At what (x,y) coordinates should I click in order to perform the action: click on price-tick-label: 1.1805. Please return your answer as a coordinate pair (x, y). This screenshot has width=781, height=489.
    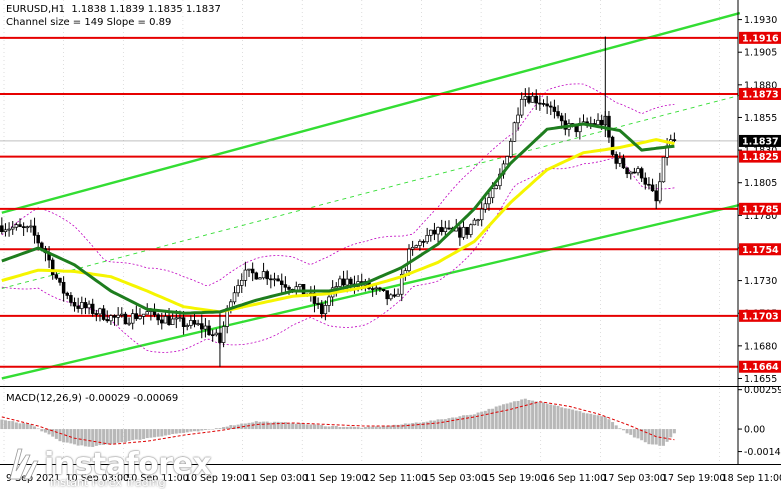
    Looking at the image, I should click on (760, 183).